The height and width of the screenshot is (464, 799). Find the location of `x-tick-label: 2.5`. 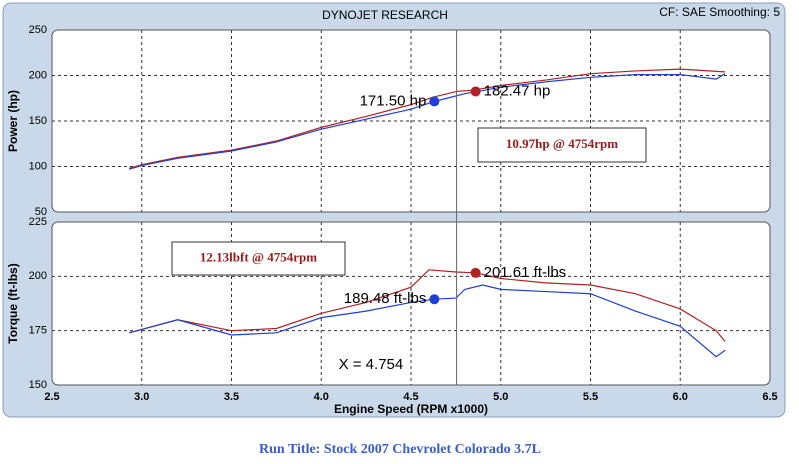

x-tick-label: 2.5 is located at coordinates (51, 397).